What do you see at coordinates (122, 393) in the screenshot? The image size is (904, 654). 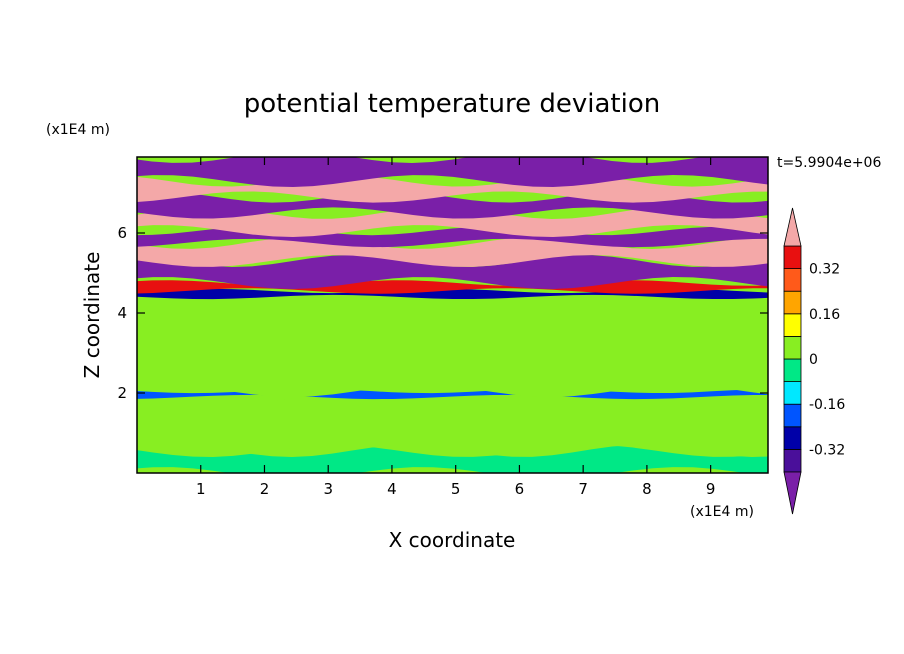 I see `y-tick-label: 2` at bounding box center [122, 393].